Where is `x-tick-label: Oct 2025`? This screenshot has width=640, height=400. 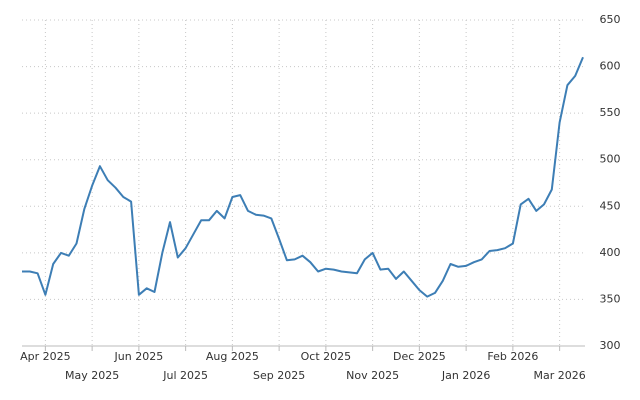 x-tick-label: Oct 2025 is located at coordinates (326, 356).